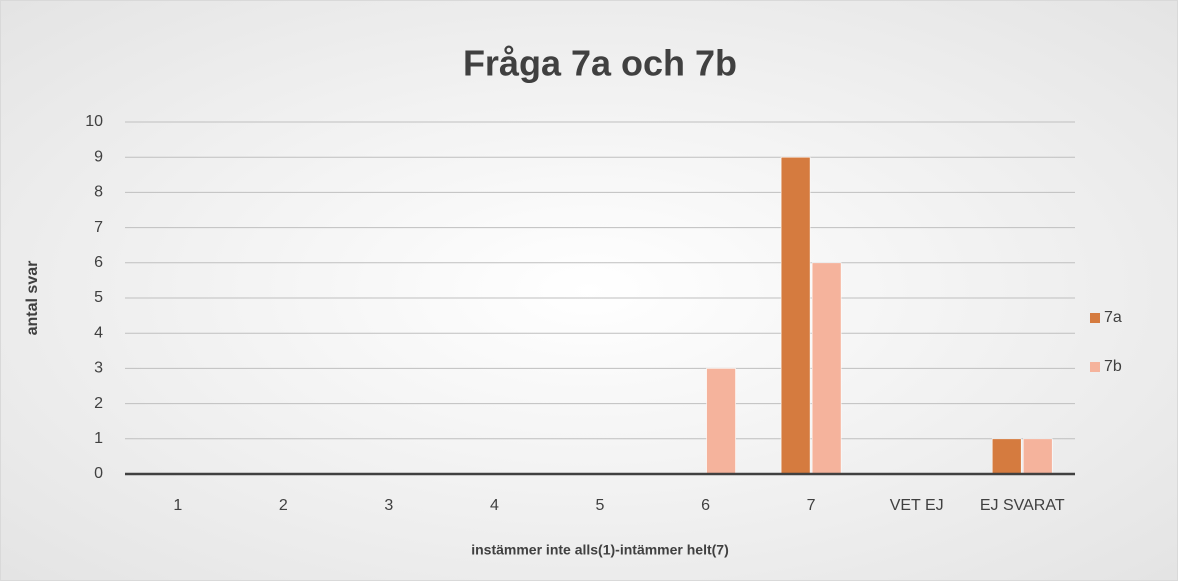  Describe the element at coordinates (494, 505) in the screenshot. I see `x-tick-label: 4` at that location.